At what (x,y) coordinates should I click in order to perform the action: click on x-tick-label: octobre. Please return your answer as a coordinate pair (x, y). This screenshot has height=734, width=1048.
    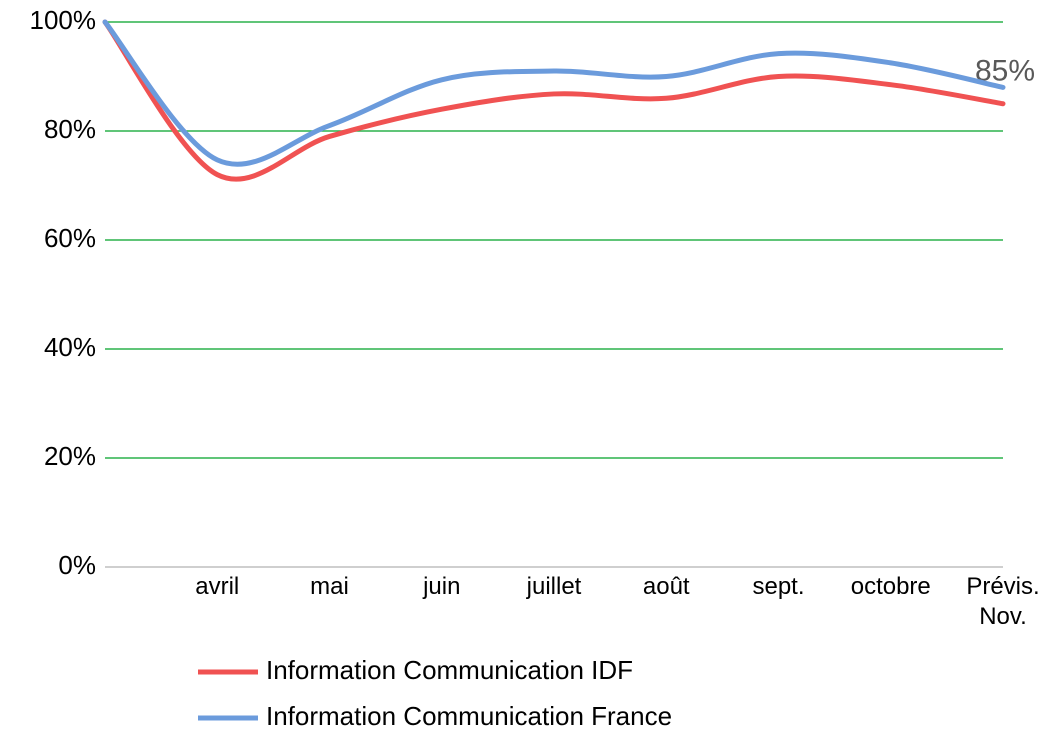
    Looking at the image, I should click on (890, 586).